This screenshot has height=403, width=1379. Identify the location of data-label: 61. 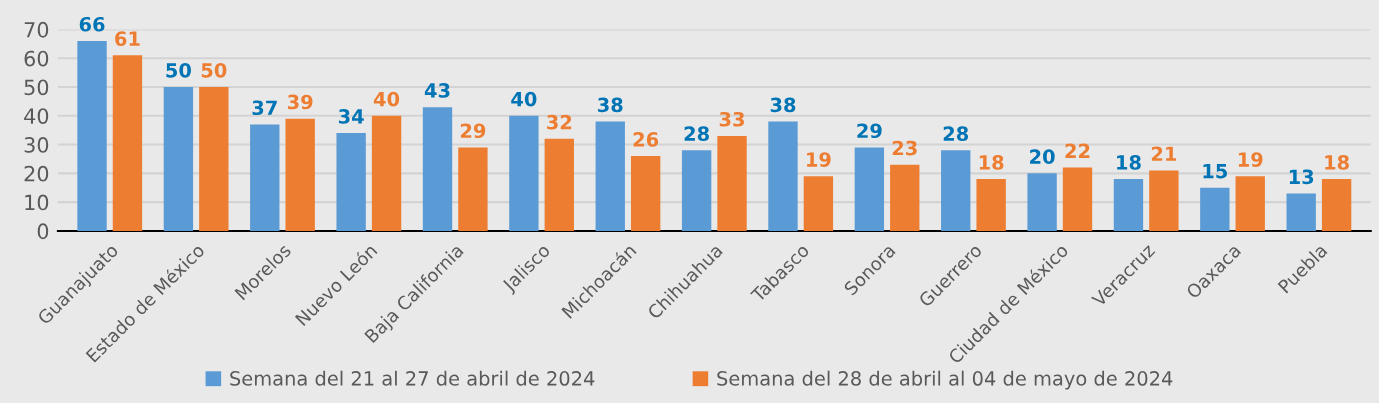
(127, 38).